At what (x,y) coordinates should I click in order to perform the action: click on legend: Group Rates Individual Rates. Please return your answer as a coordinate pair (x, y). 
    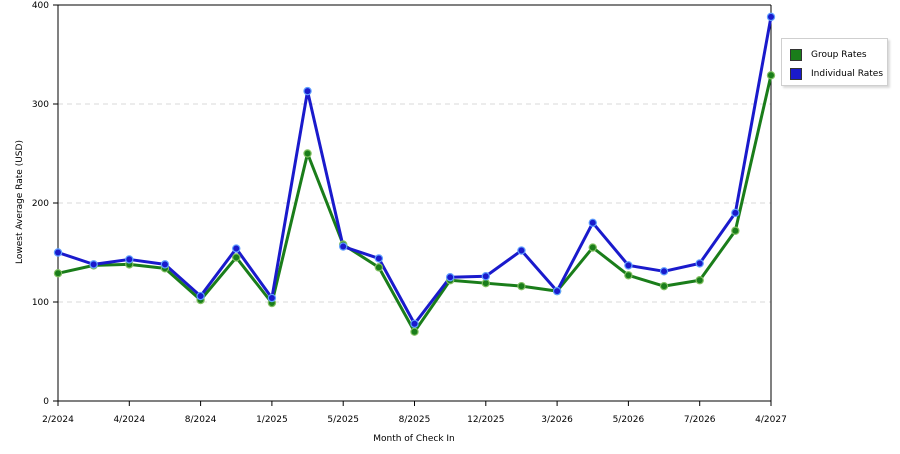
    Looking at the image, I should click on (834, 62).